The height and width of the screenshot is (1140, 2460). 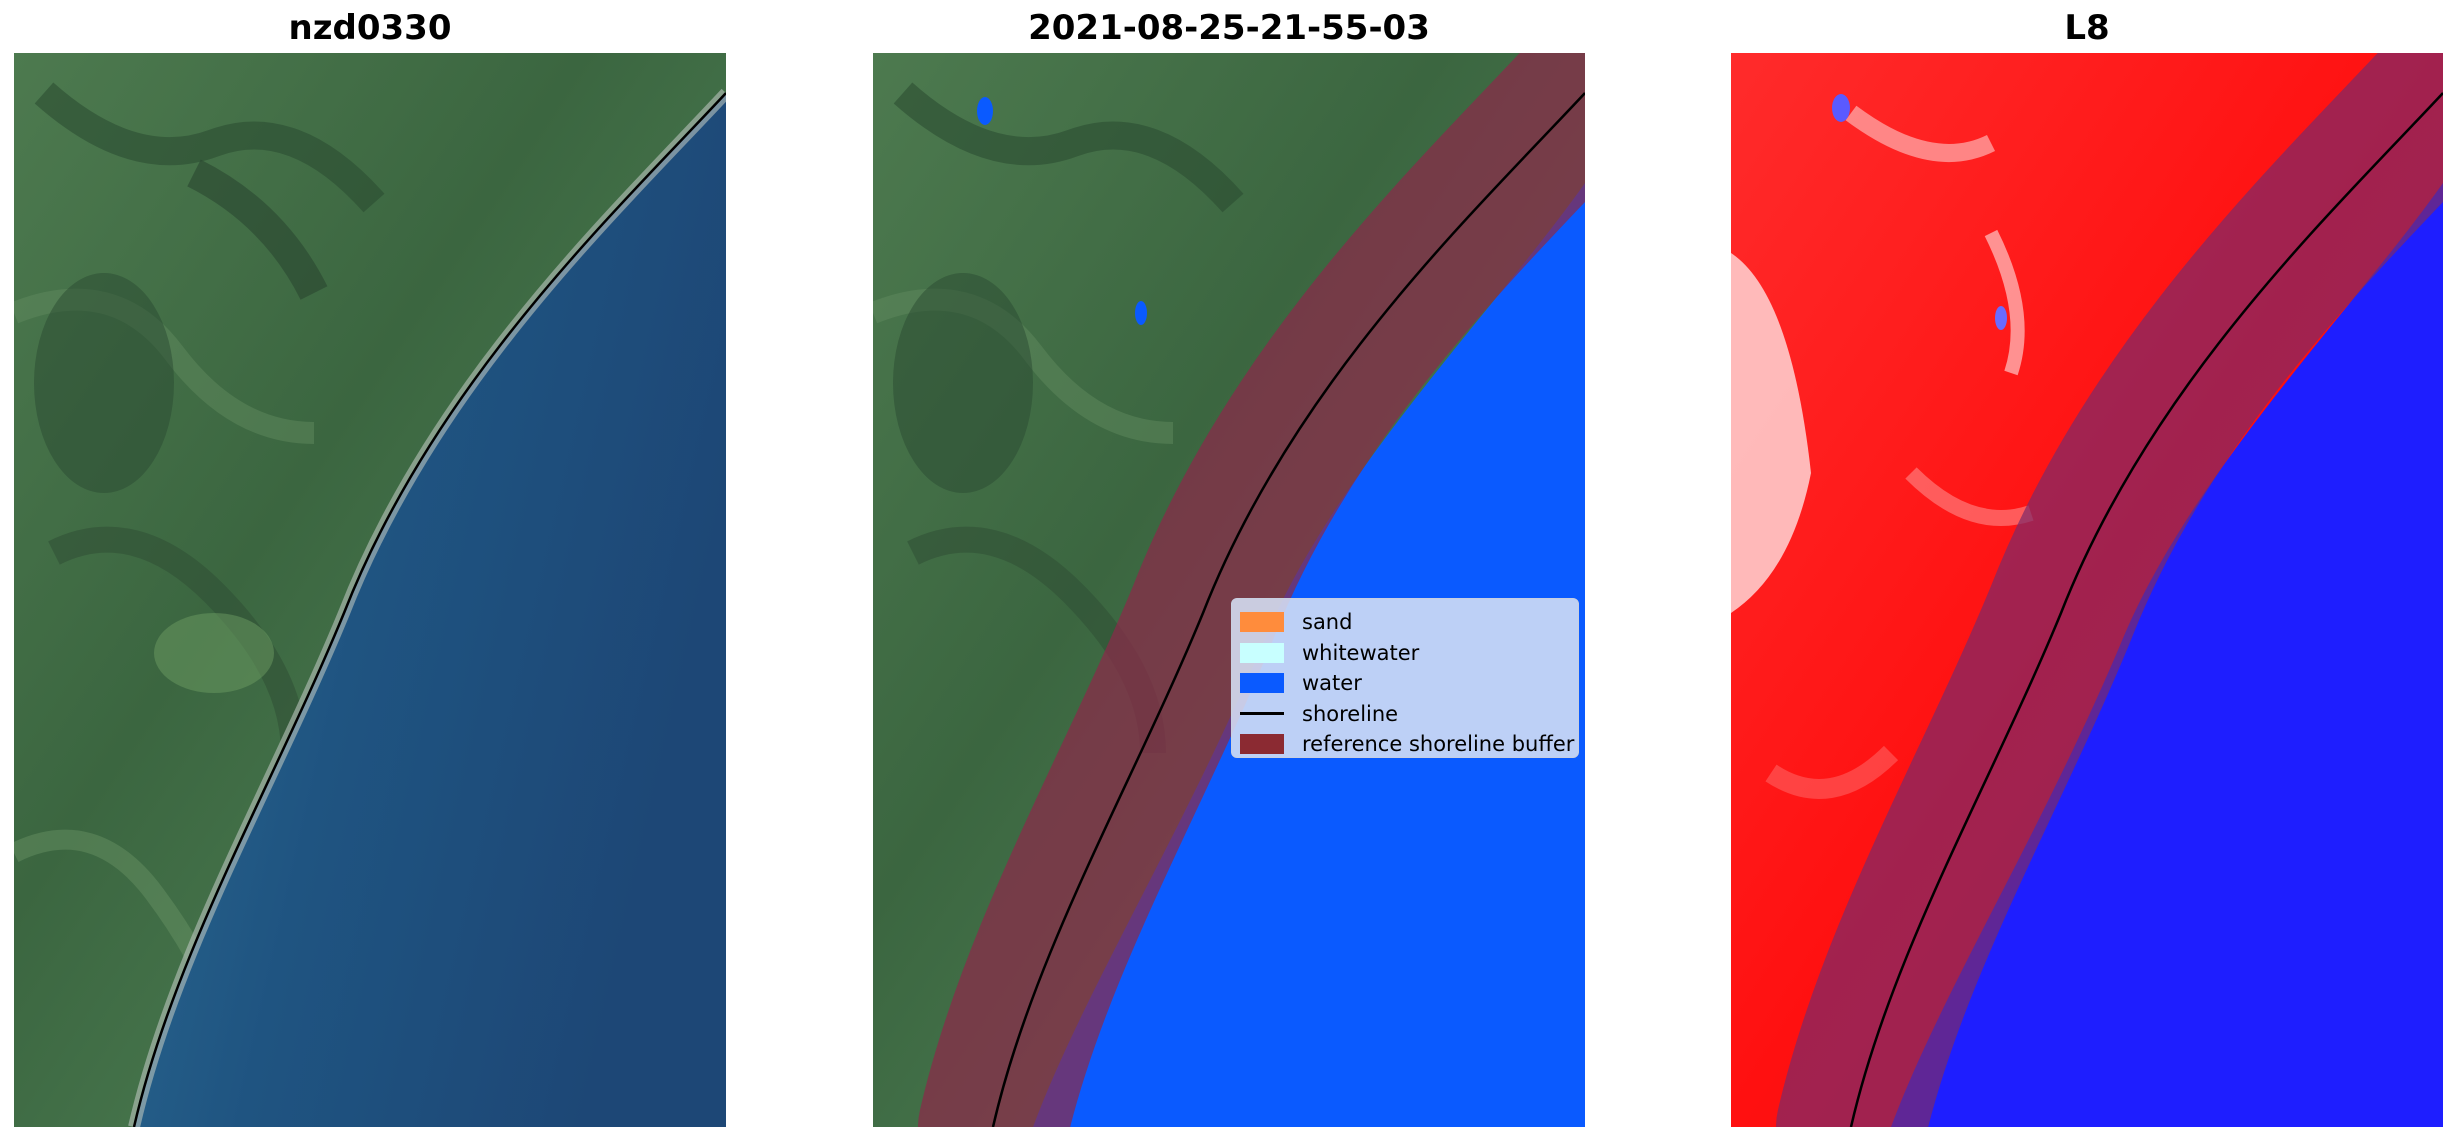 I want to click on buffer-swatch-icon, so click(x=1262, y=744).